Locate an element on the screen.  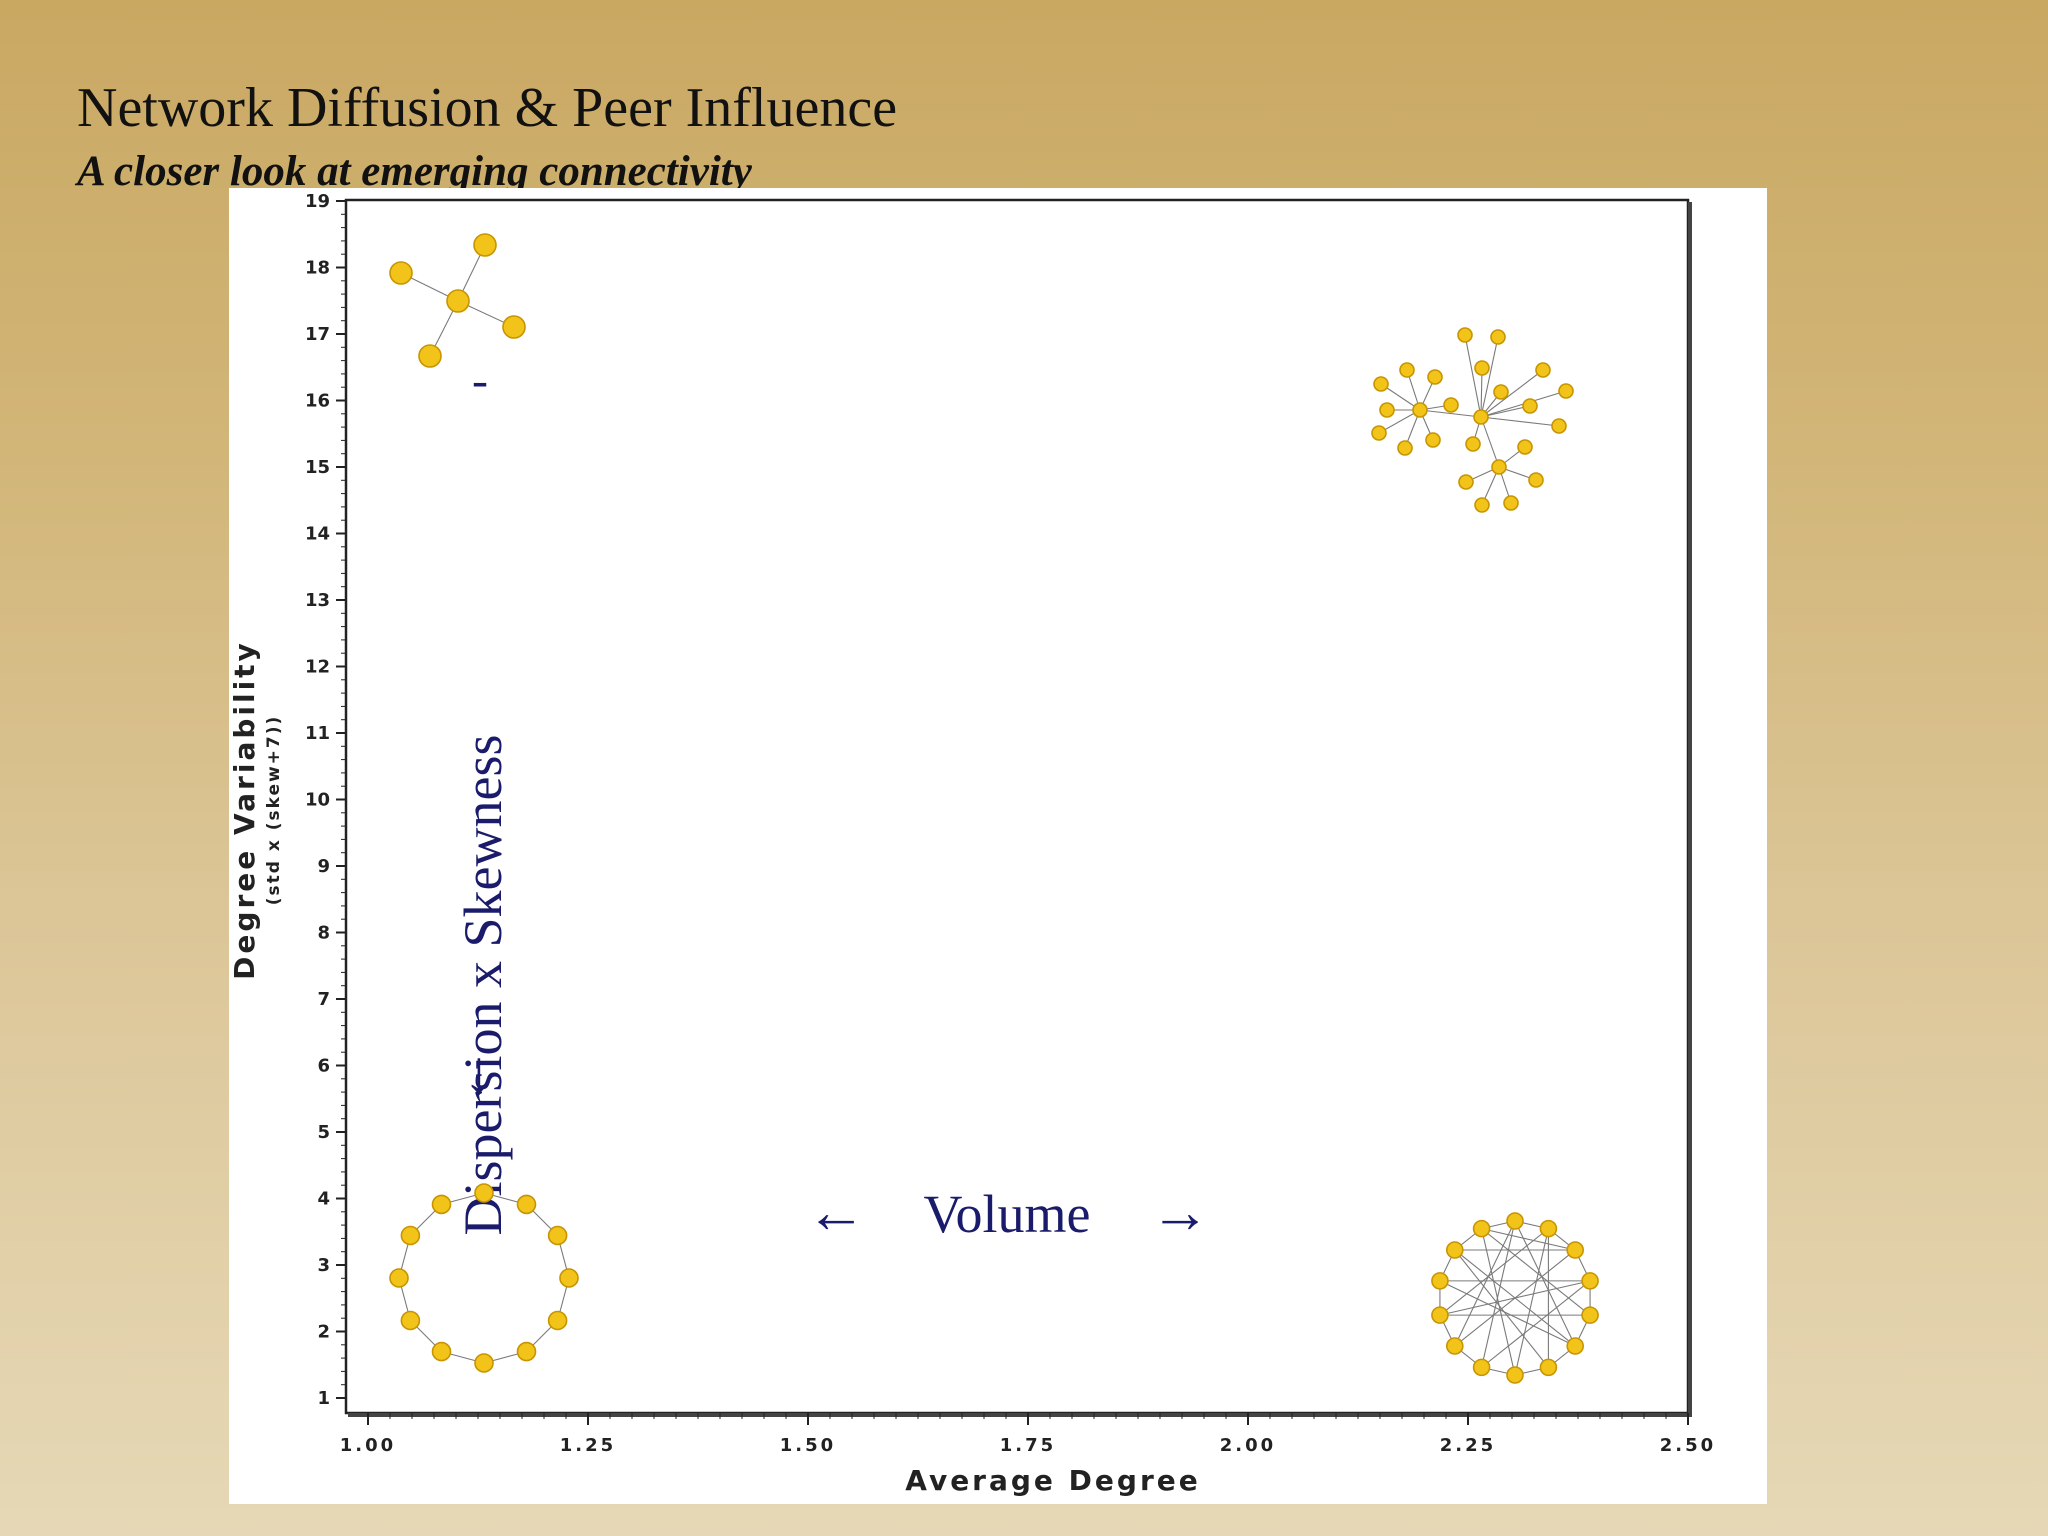
arrow-left-icon: ← is located at coordinates (836, 1212).